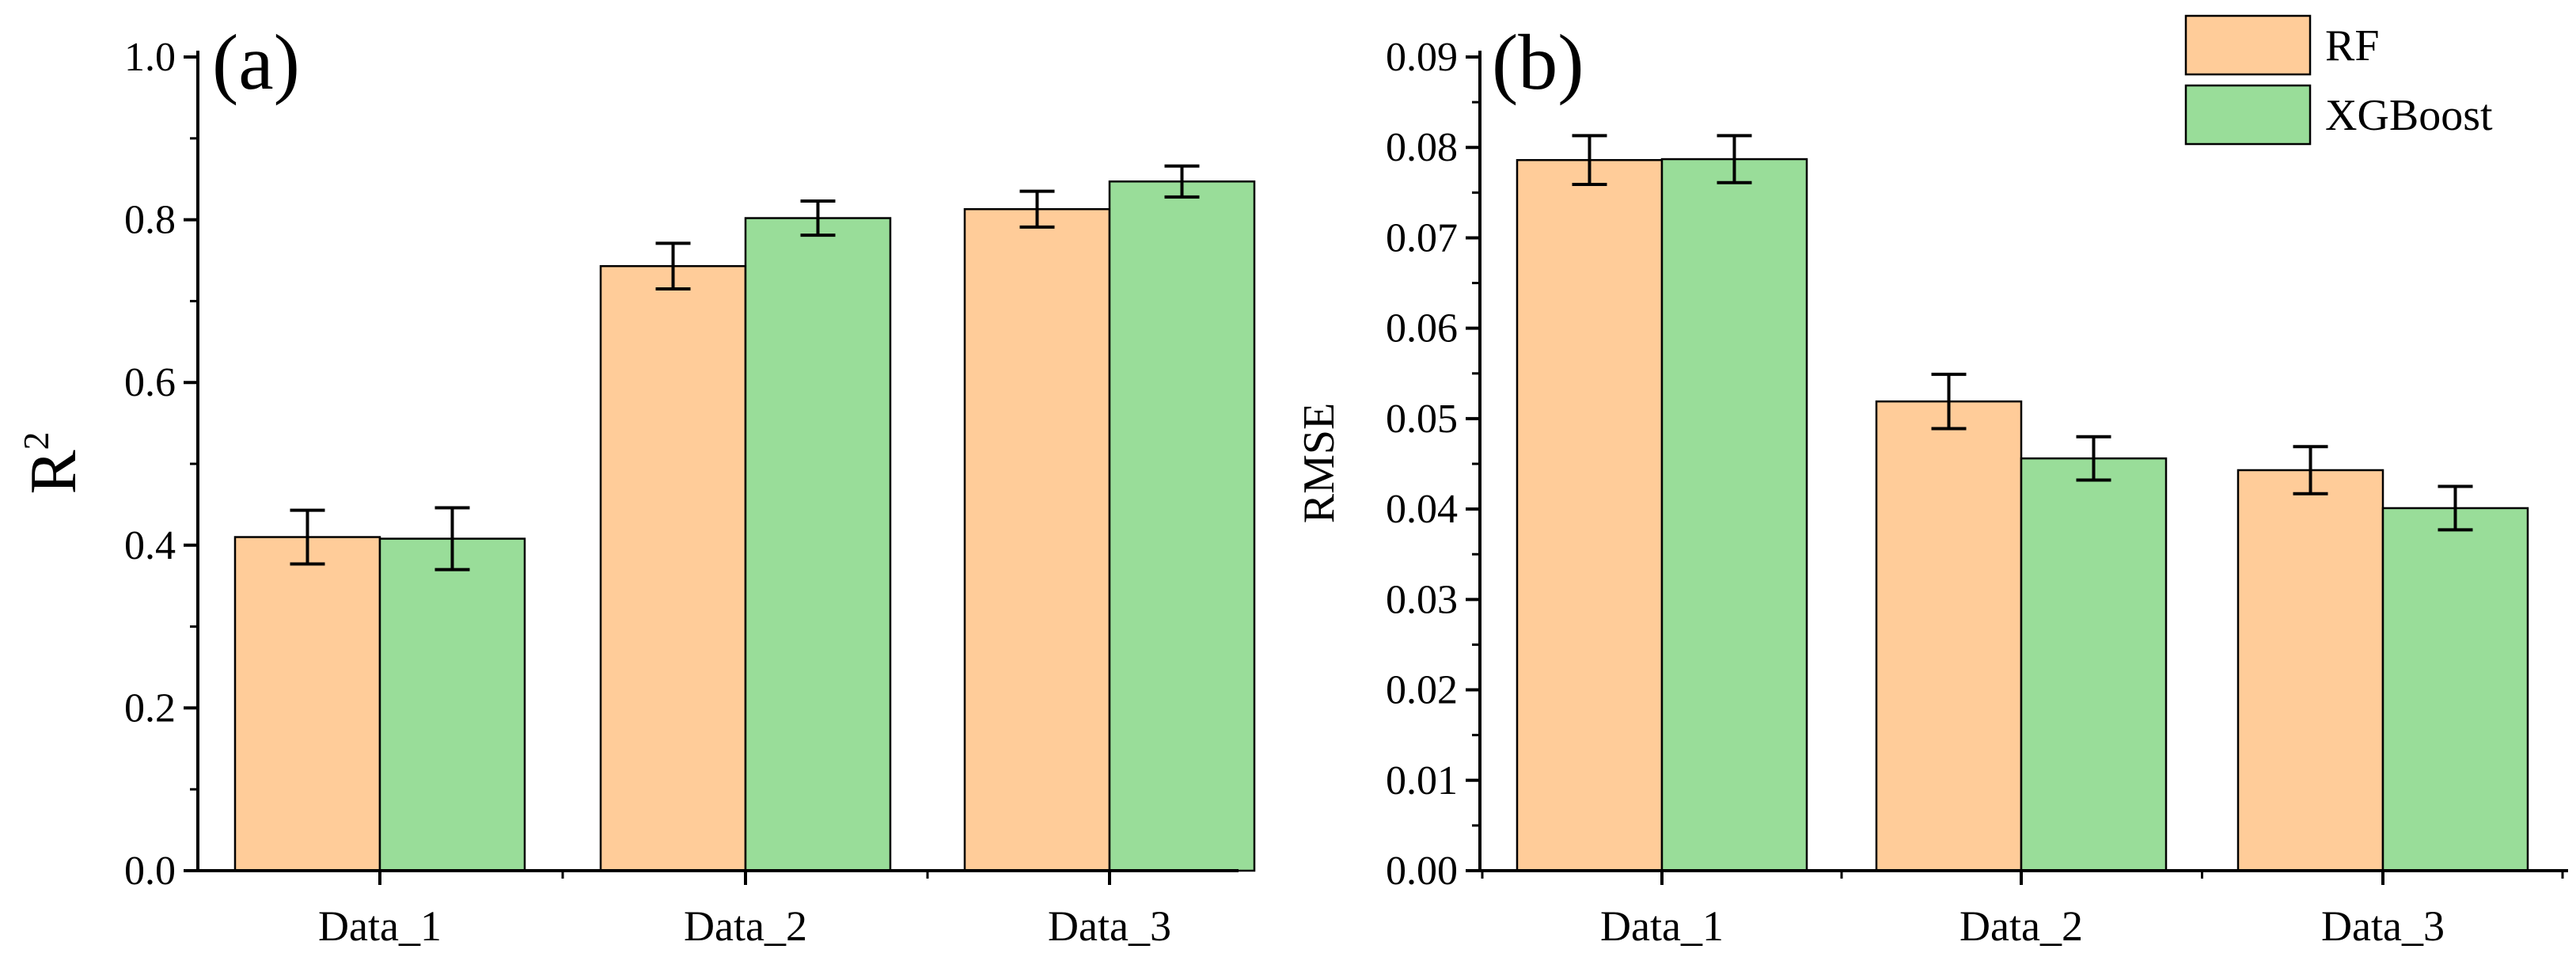  I want to click on y-axis-label-text: R, so click(53, 472).